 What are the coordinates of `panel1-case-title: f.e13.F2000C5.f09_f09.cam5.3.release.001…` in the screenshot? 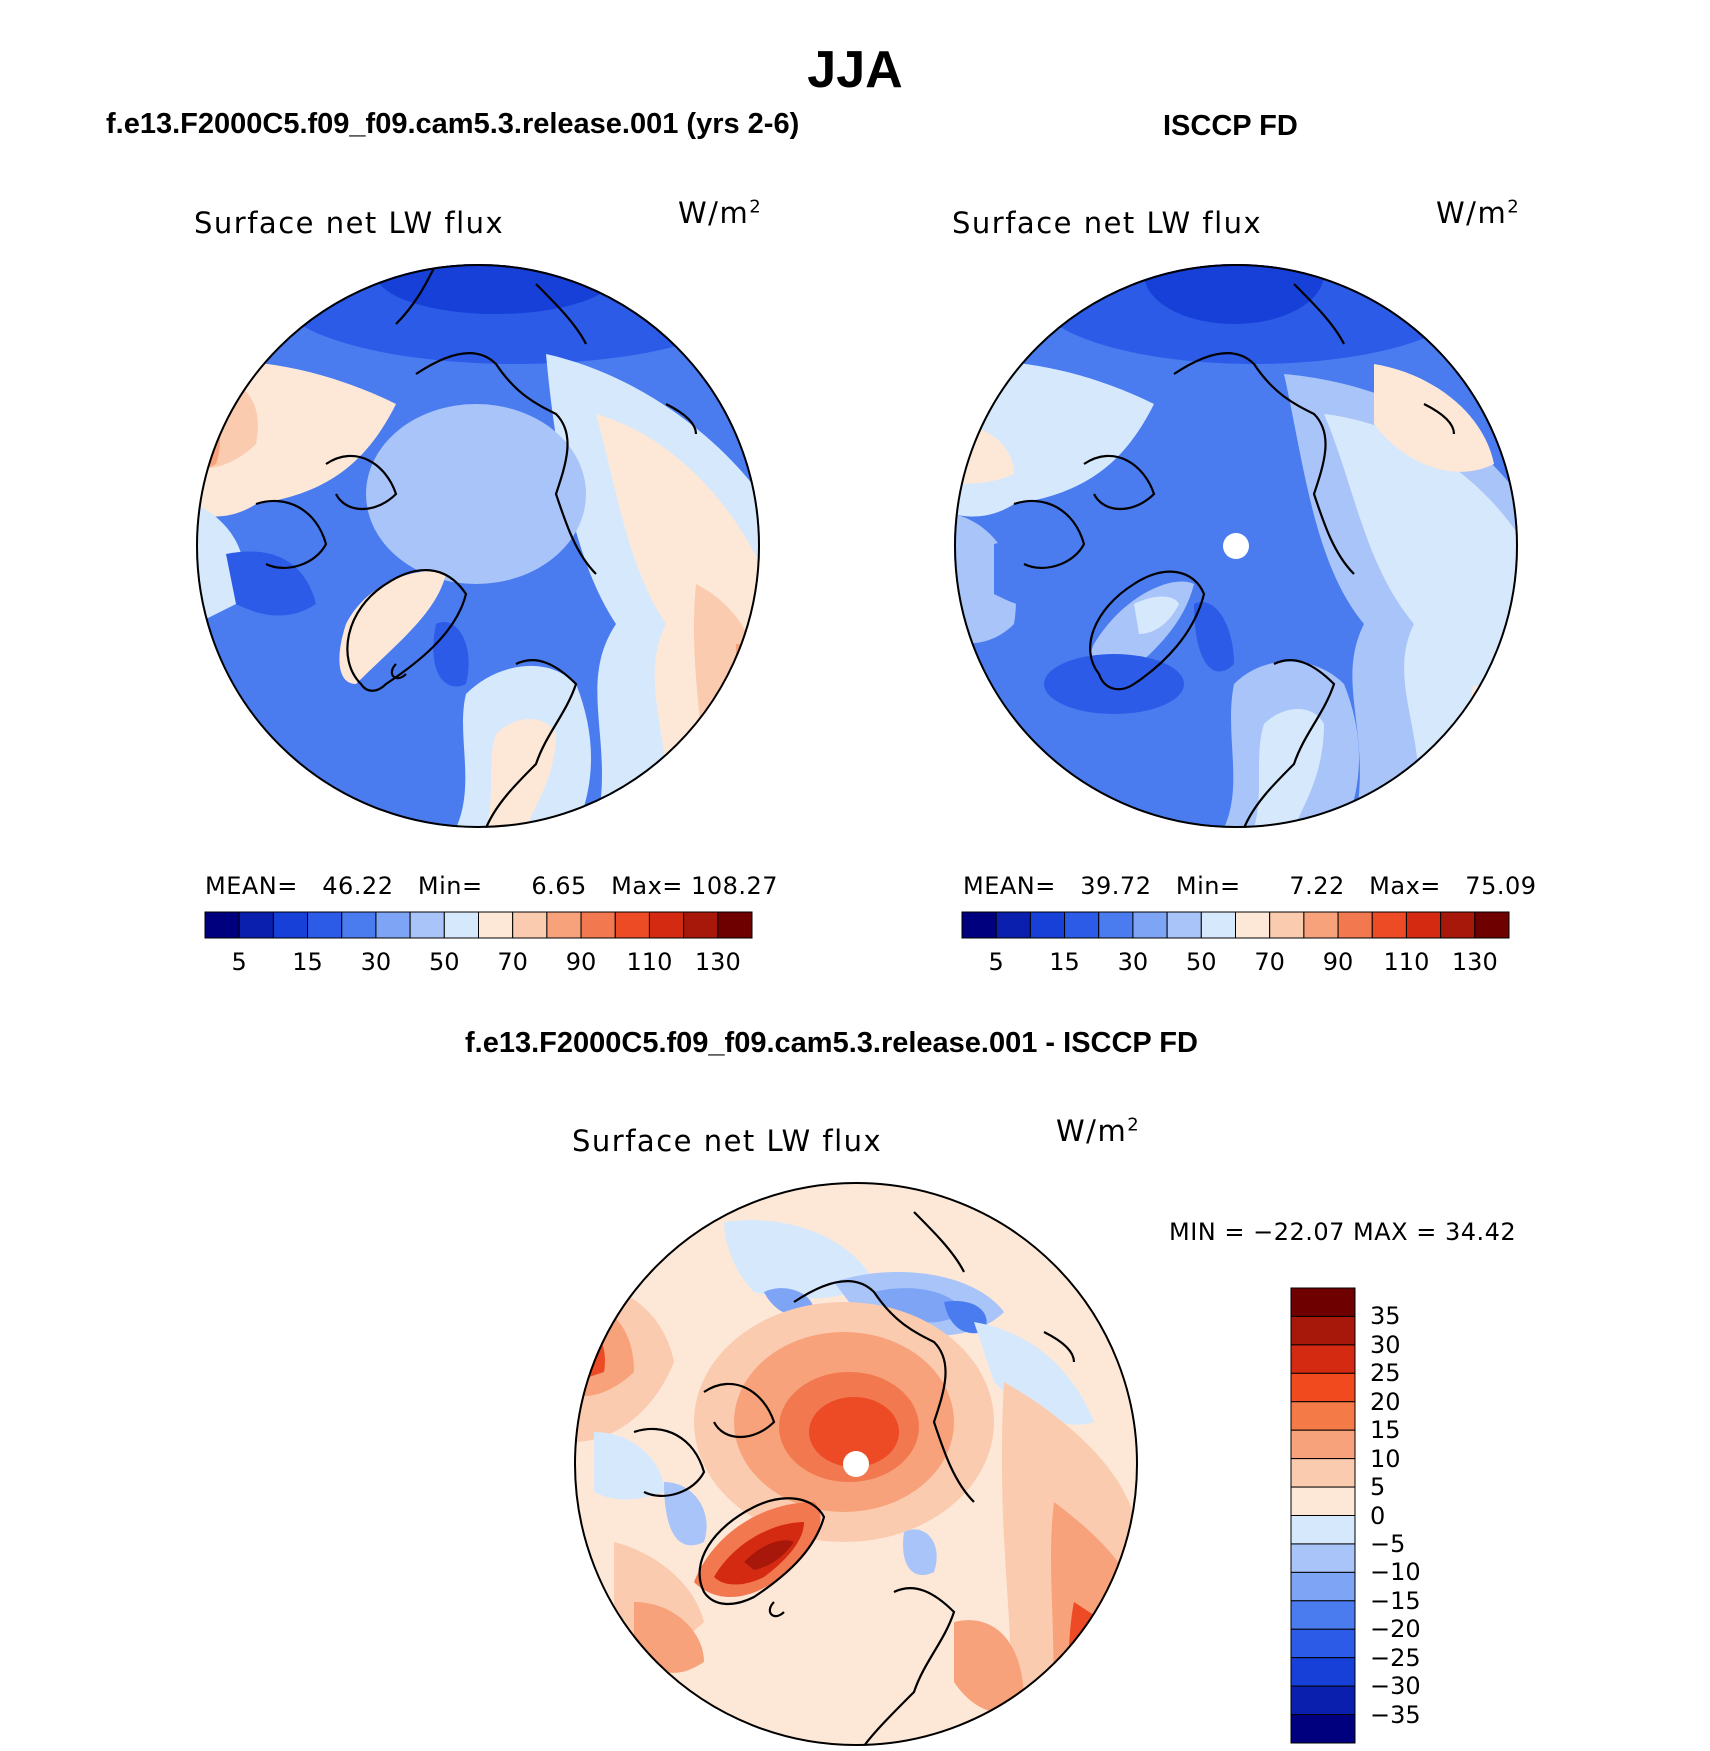 It's located at (453, 124).